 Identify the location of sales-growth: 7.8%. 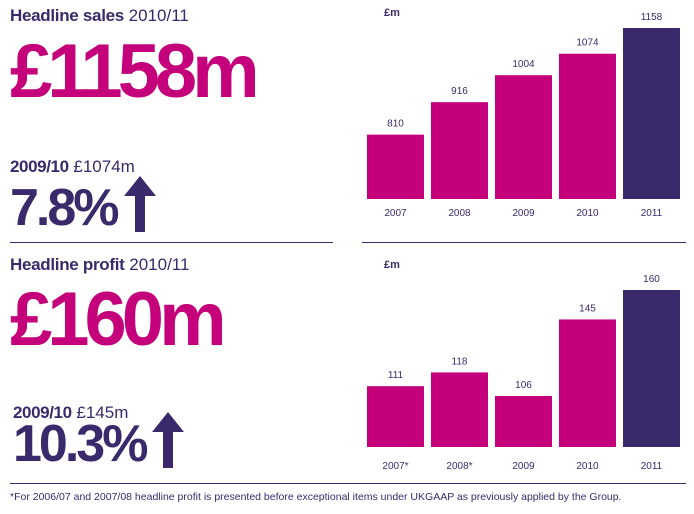
(65, 208).